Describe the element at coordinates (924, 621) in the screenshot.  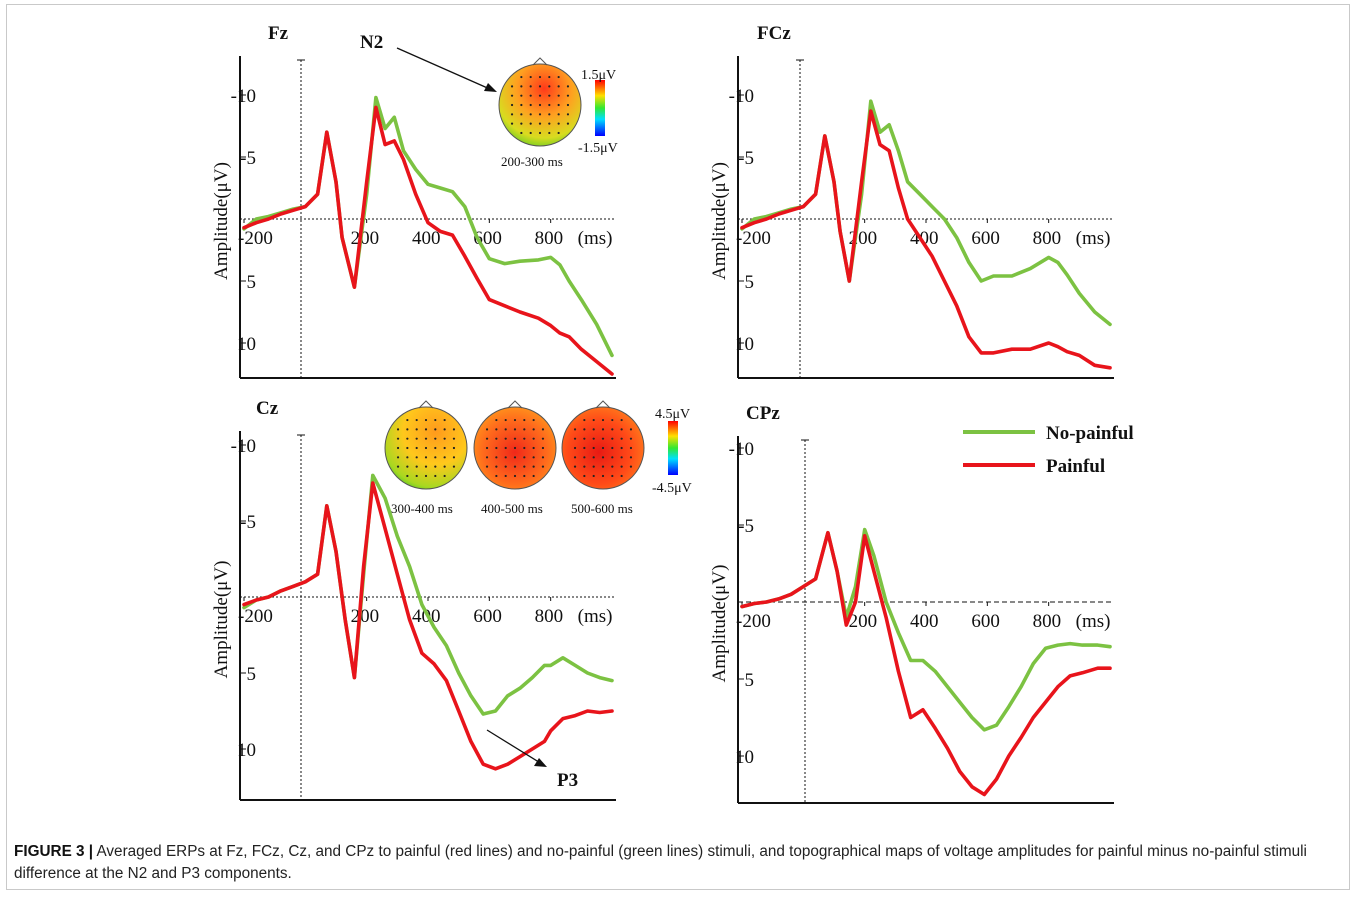
I see `x-tick-label: 400` at that location.